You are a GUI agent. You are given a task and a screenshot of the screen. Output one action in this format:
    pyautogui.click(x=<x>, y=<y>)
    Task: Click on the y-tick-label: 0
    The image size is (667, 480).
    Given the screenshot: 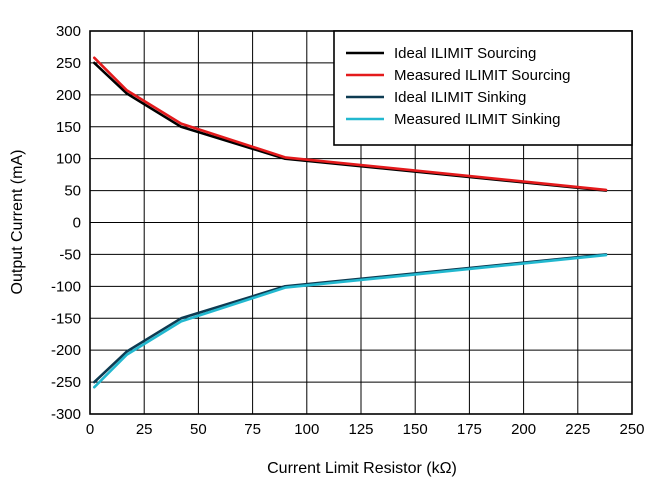 What is the action you would take?
    pyautogui.click(x=77, y=223)
    